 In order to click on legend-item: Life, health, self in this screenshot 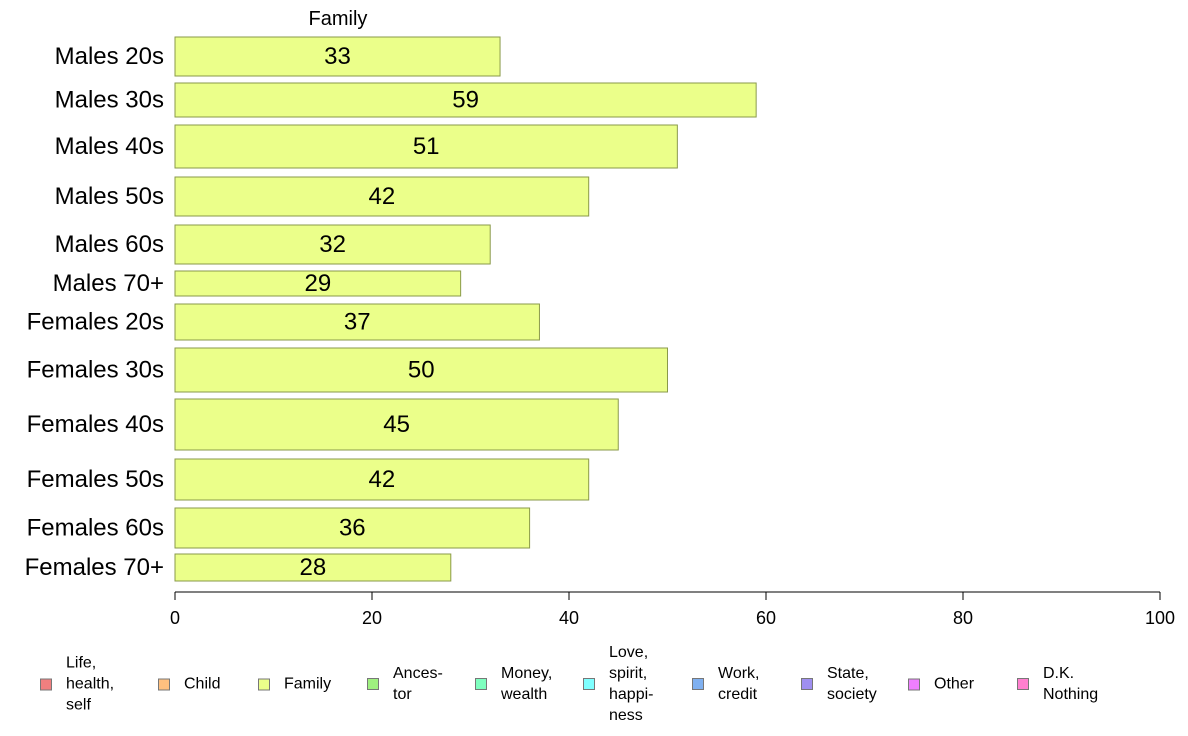, I will do `click(77, 684)`.